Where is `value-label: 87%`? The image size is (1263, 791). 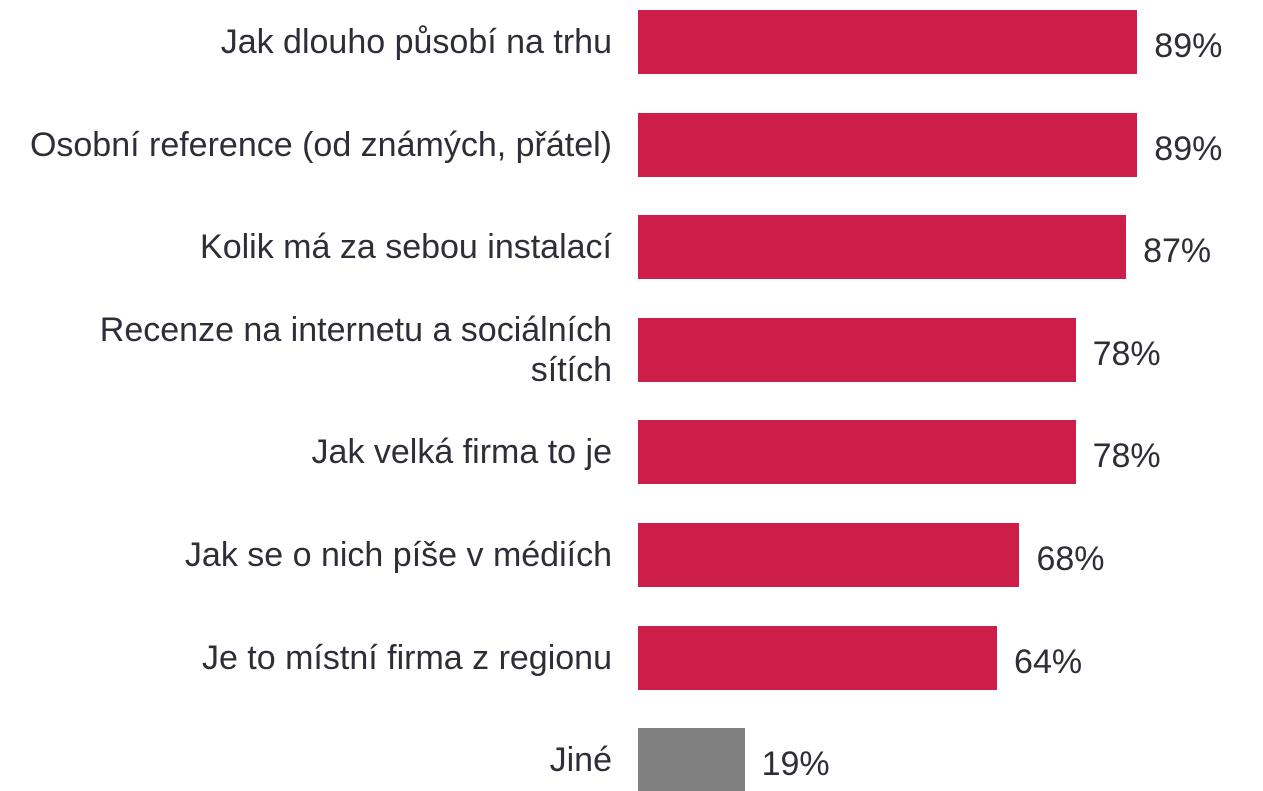
value-label: 87% is located at coordinates (1177, 251).